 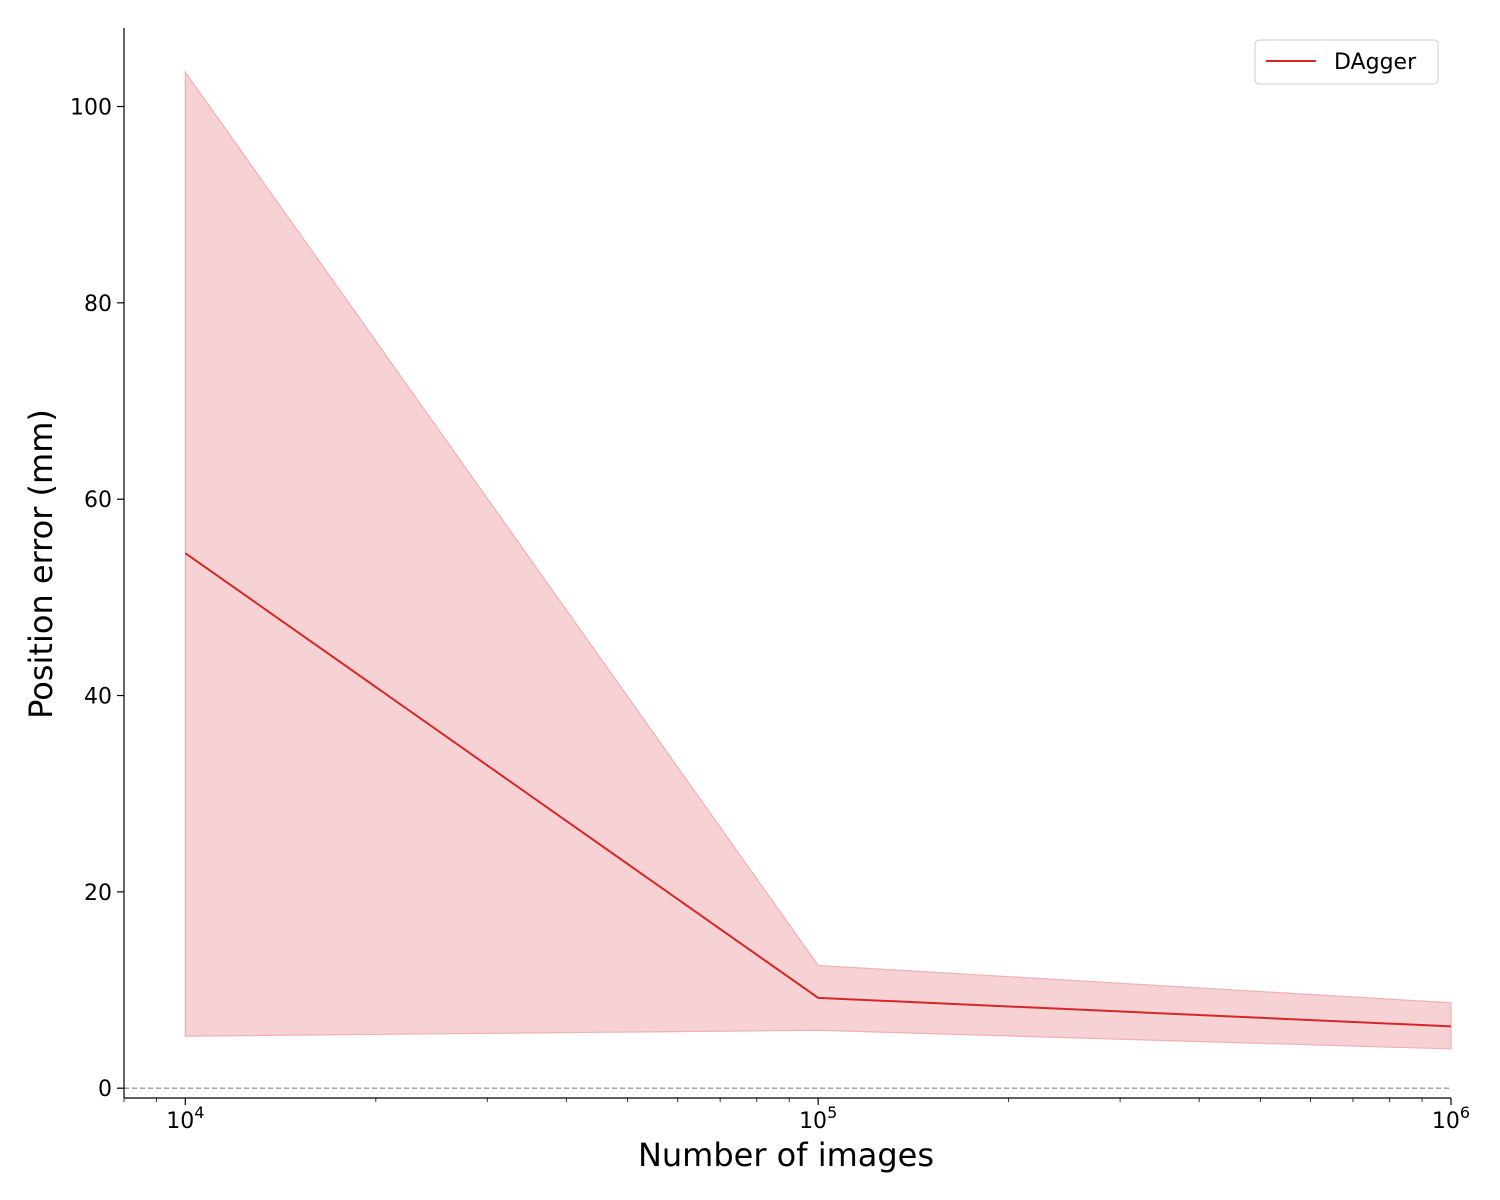 I want to click on x-tick-label: 10⁶, so click(x=1451, y=1118).